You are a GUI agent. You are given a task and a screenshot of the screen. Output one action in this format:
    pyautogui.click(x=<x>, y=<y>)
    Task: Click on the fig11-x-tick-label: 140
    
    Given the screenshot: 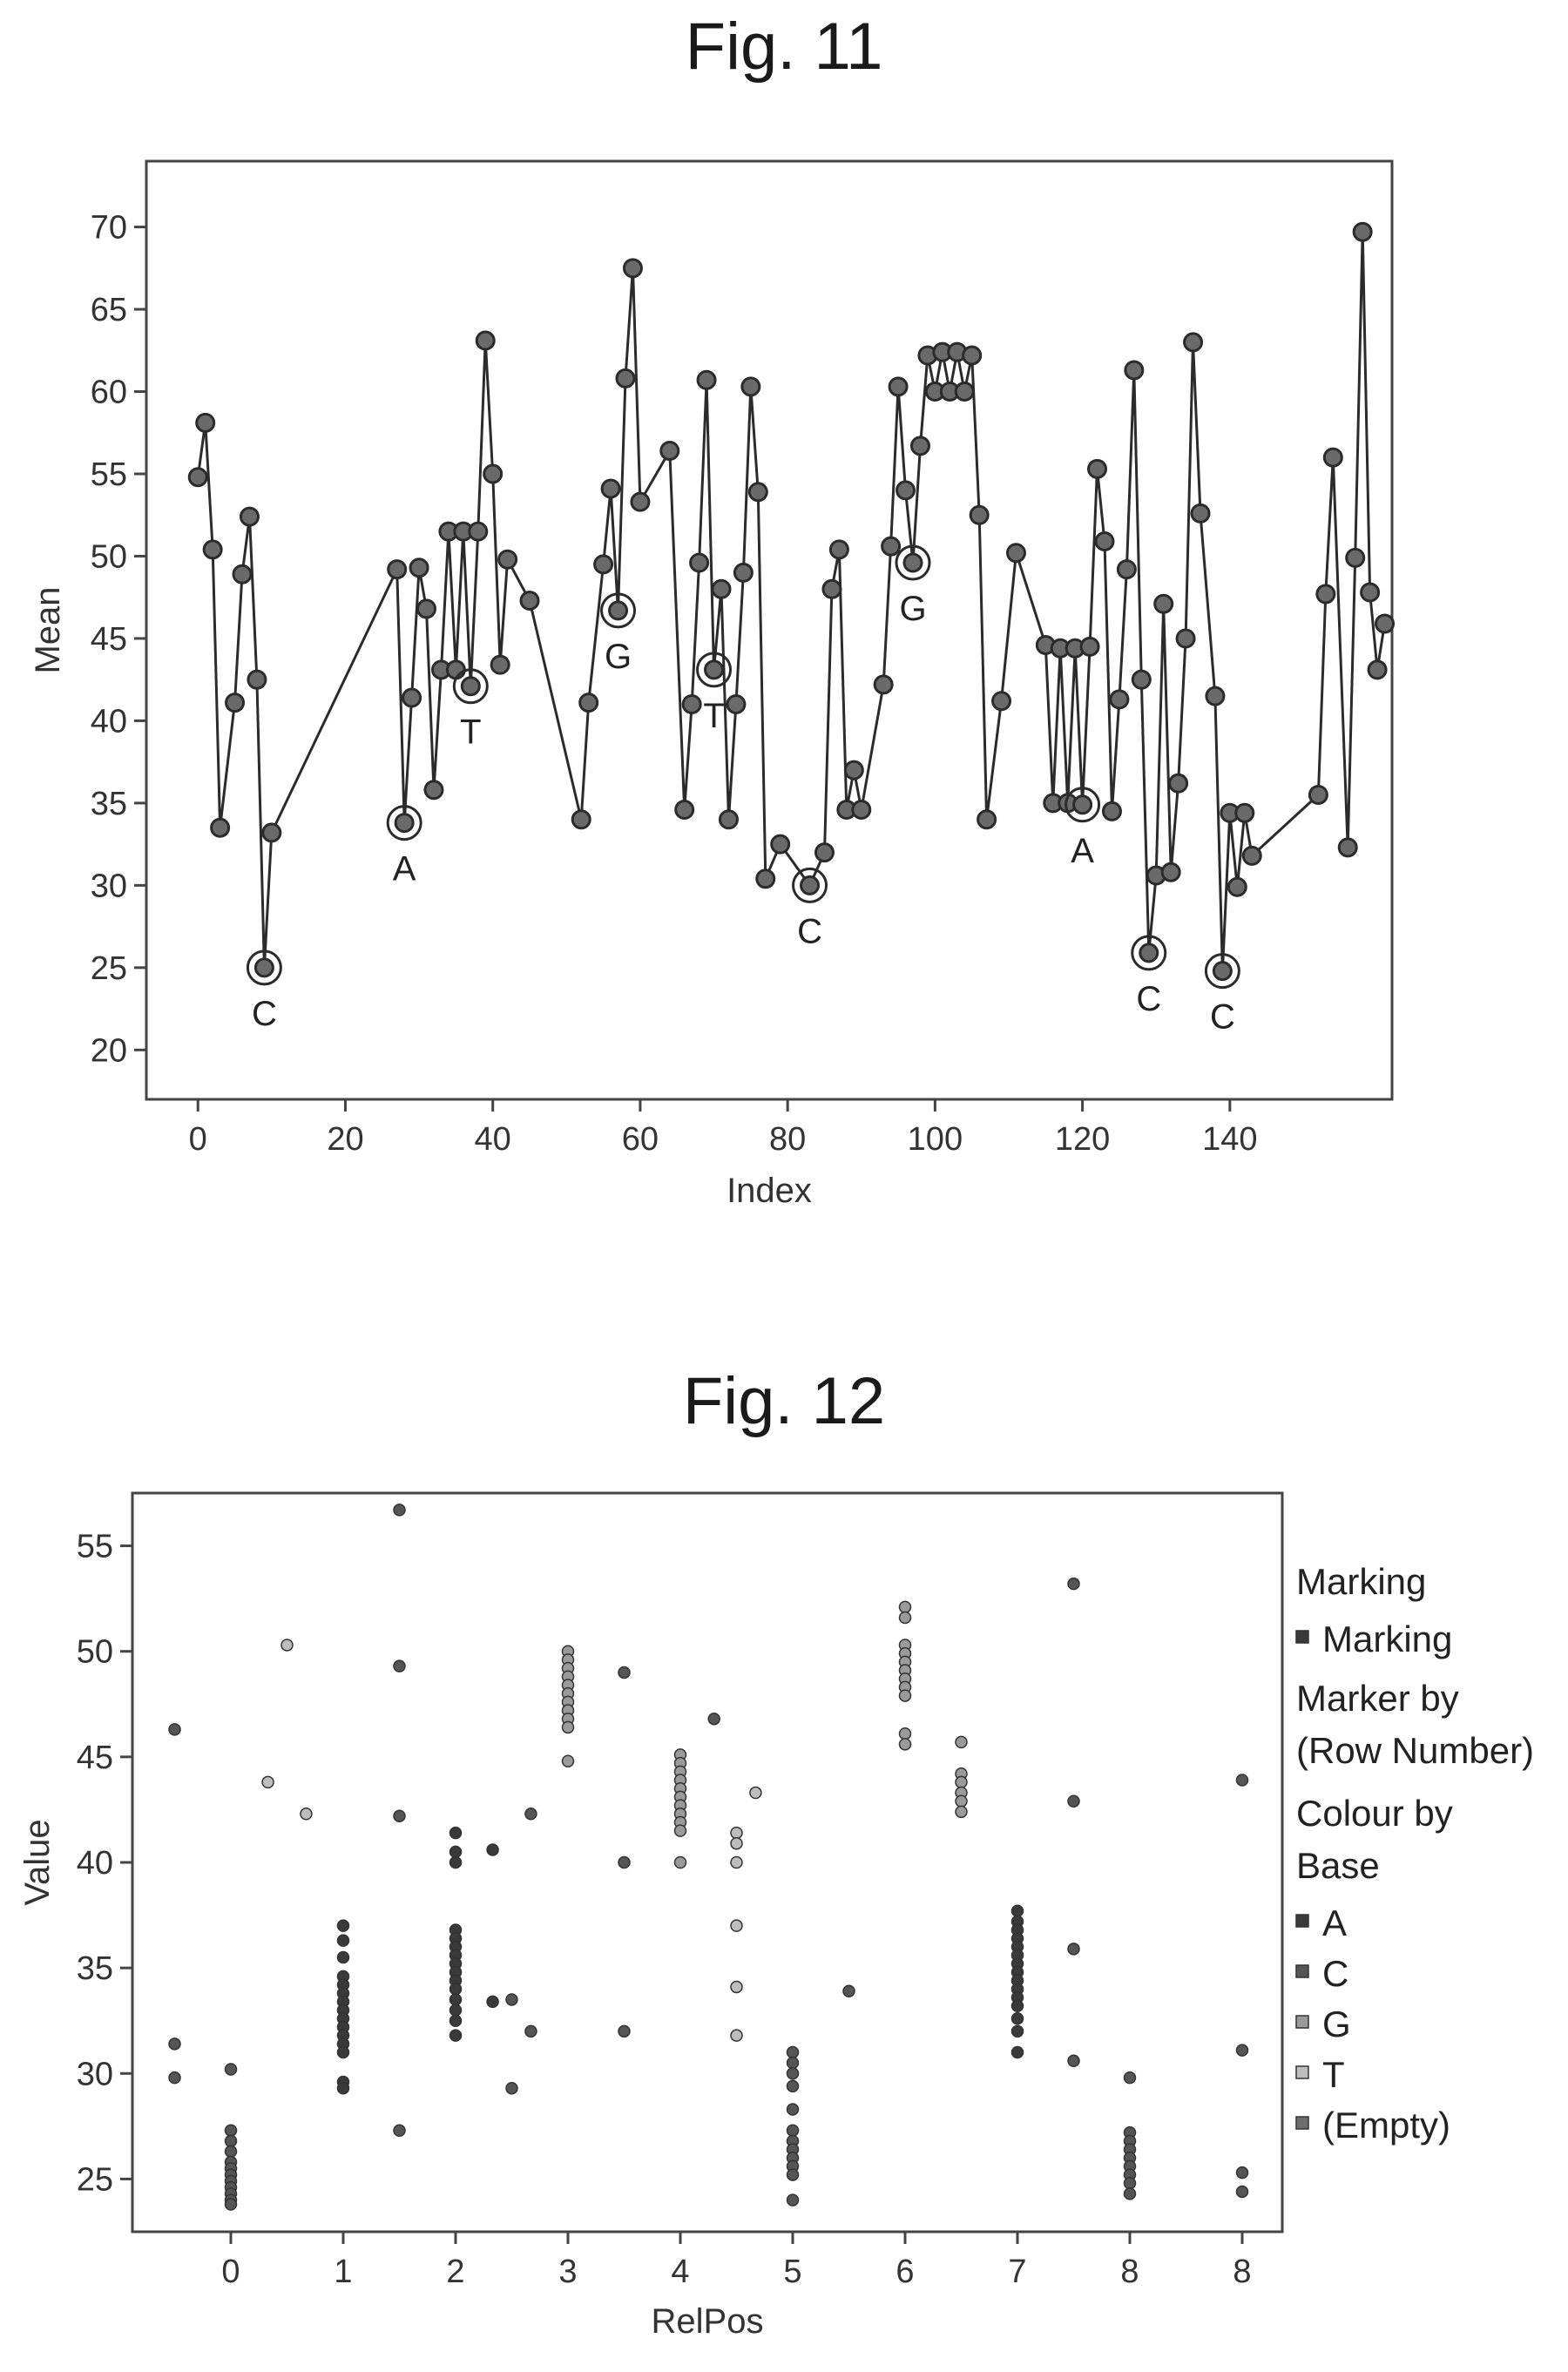 What is the action you would take?
    pyautogui.click(x=1230, y=1139)
    